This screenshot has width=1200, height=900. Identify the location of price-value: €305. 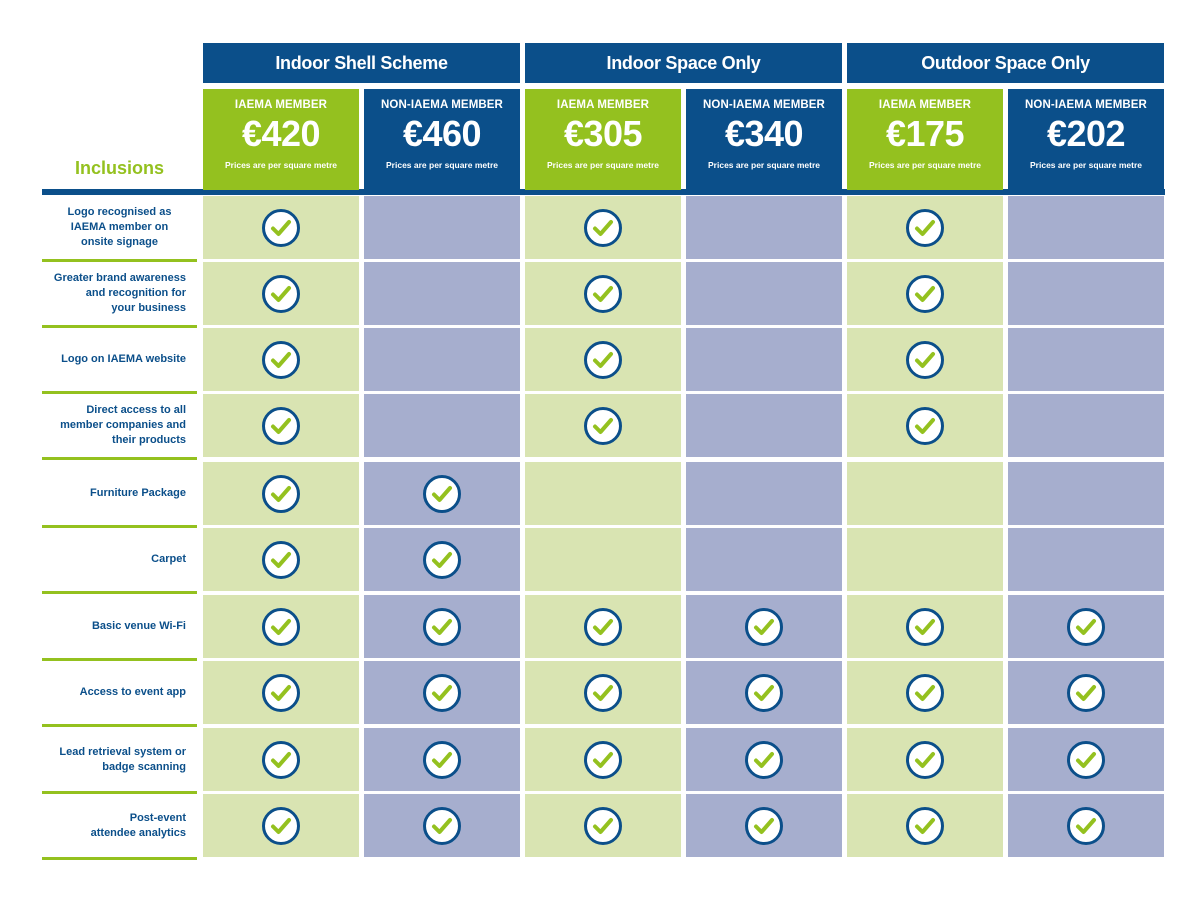
(603, 133).